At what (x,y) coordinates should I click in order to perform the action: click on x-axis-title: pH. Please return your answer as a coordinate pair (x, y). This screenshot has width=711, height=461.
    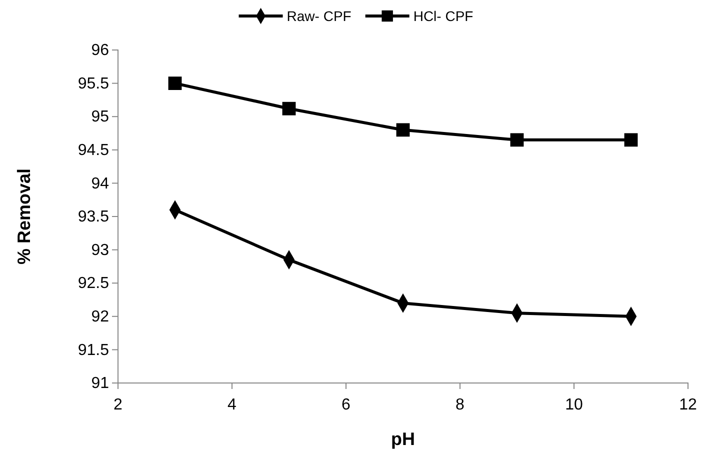
    Looking at the image, I should click on (403, 439).